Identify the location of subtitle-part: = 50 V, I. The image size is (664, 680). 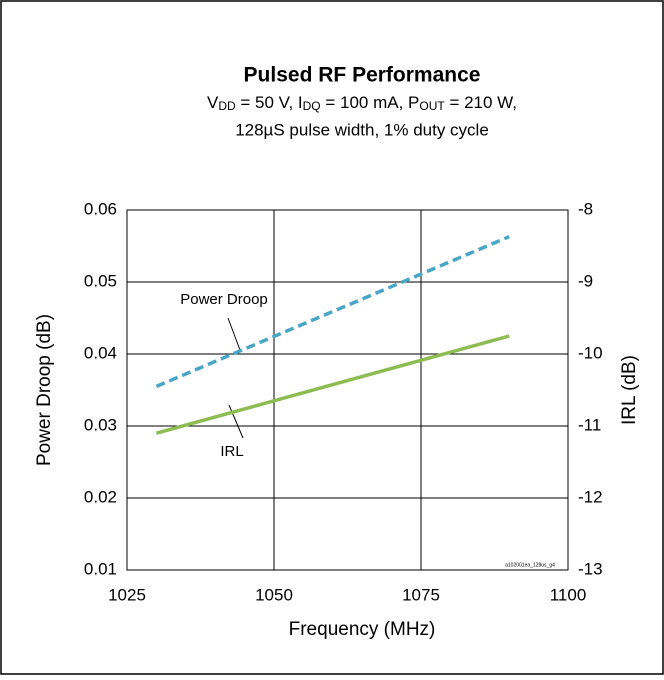
(269, 102).